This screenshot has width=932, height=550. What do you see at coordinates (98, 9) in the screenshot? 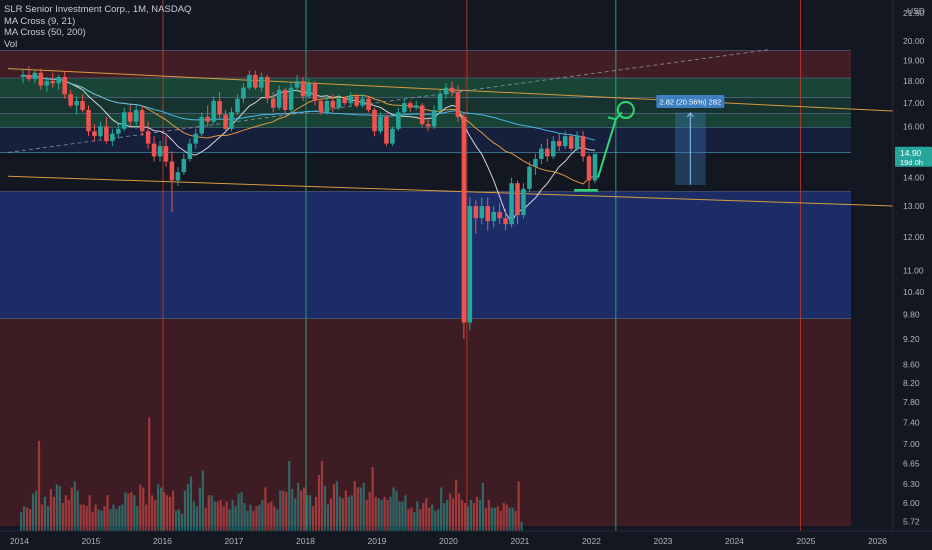
I see `legend-title: SLR Senior Investment Corp., 1M, NASDAQ` at bounding box center [98, 9].